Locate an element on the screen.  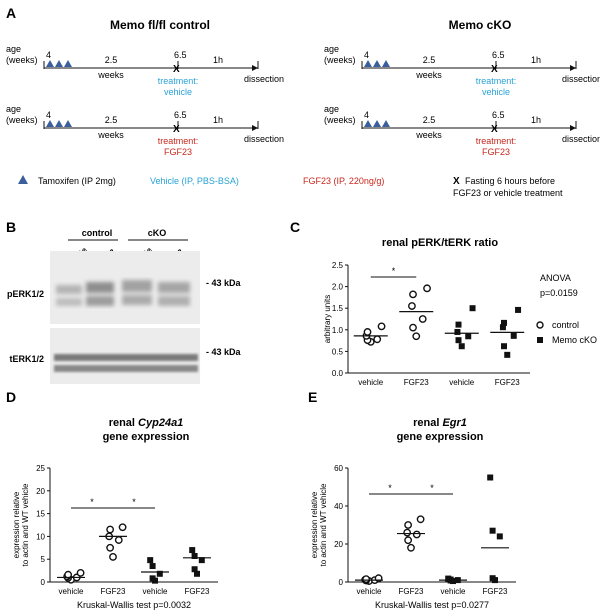
blot-marker-2: - 43 kDa is located at coordinates (224, 352).